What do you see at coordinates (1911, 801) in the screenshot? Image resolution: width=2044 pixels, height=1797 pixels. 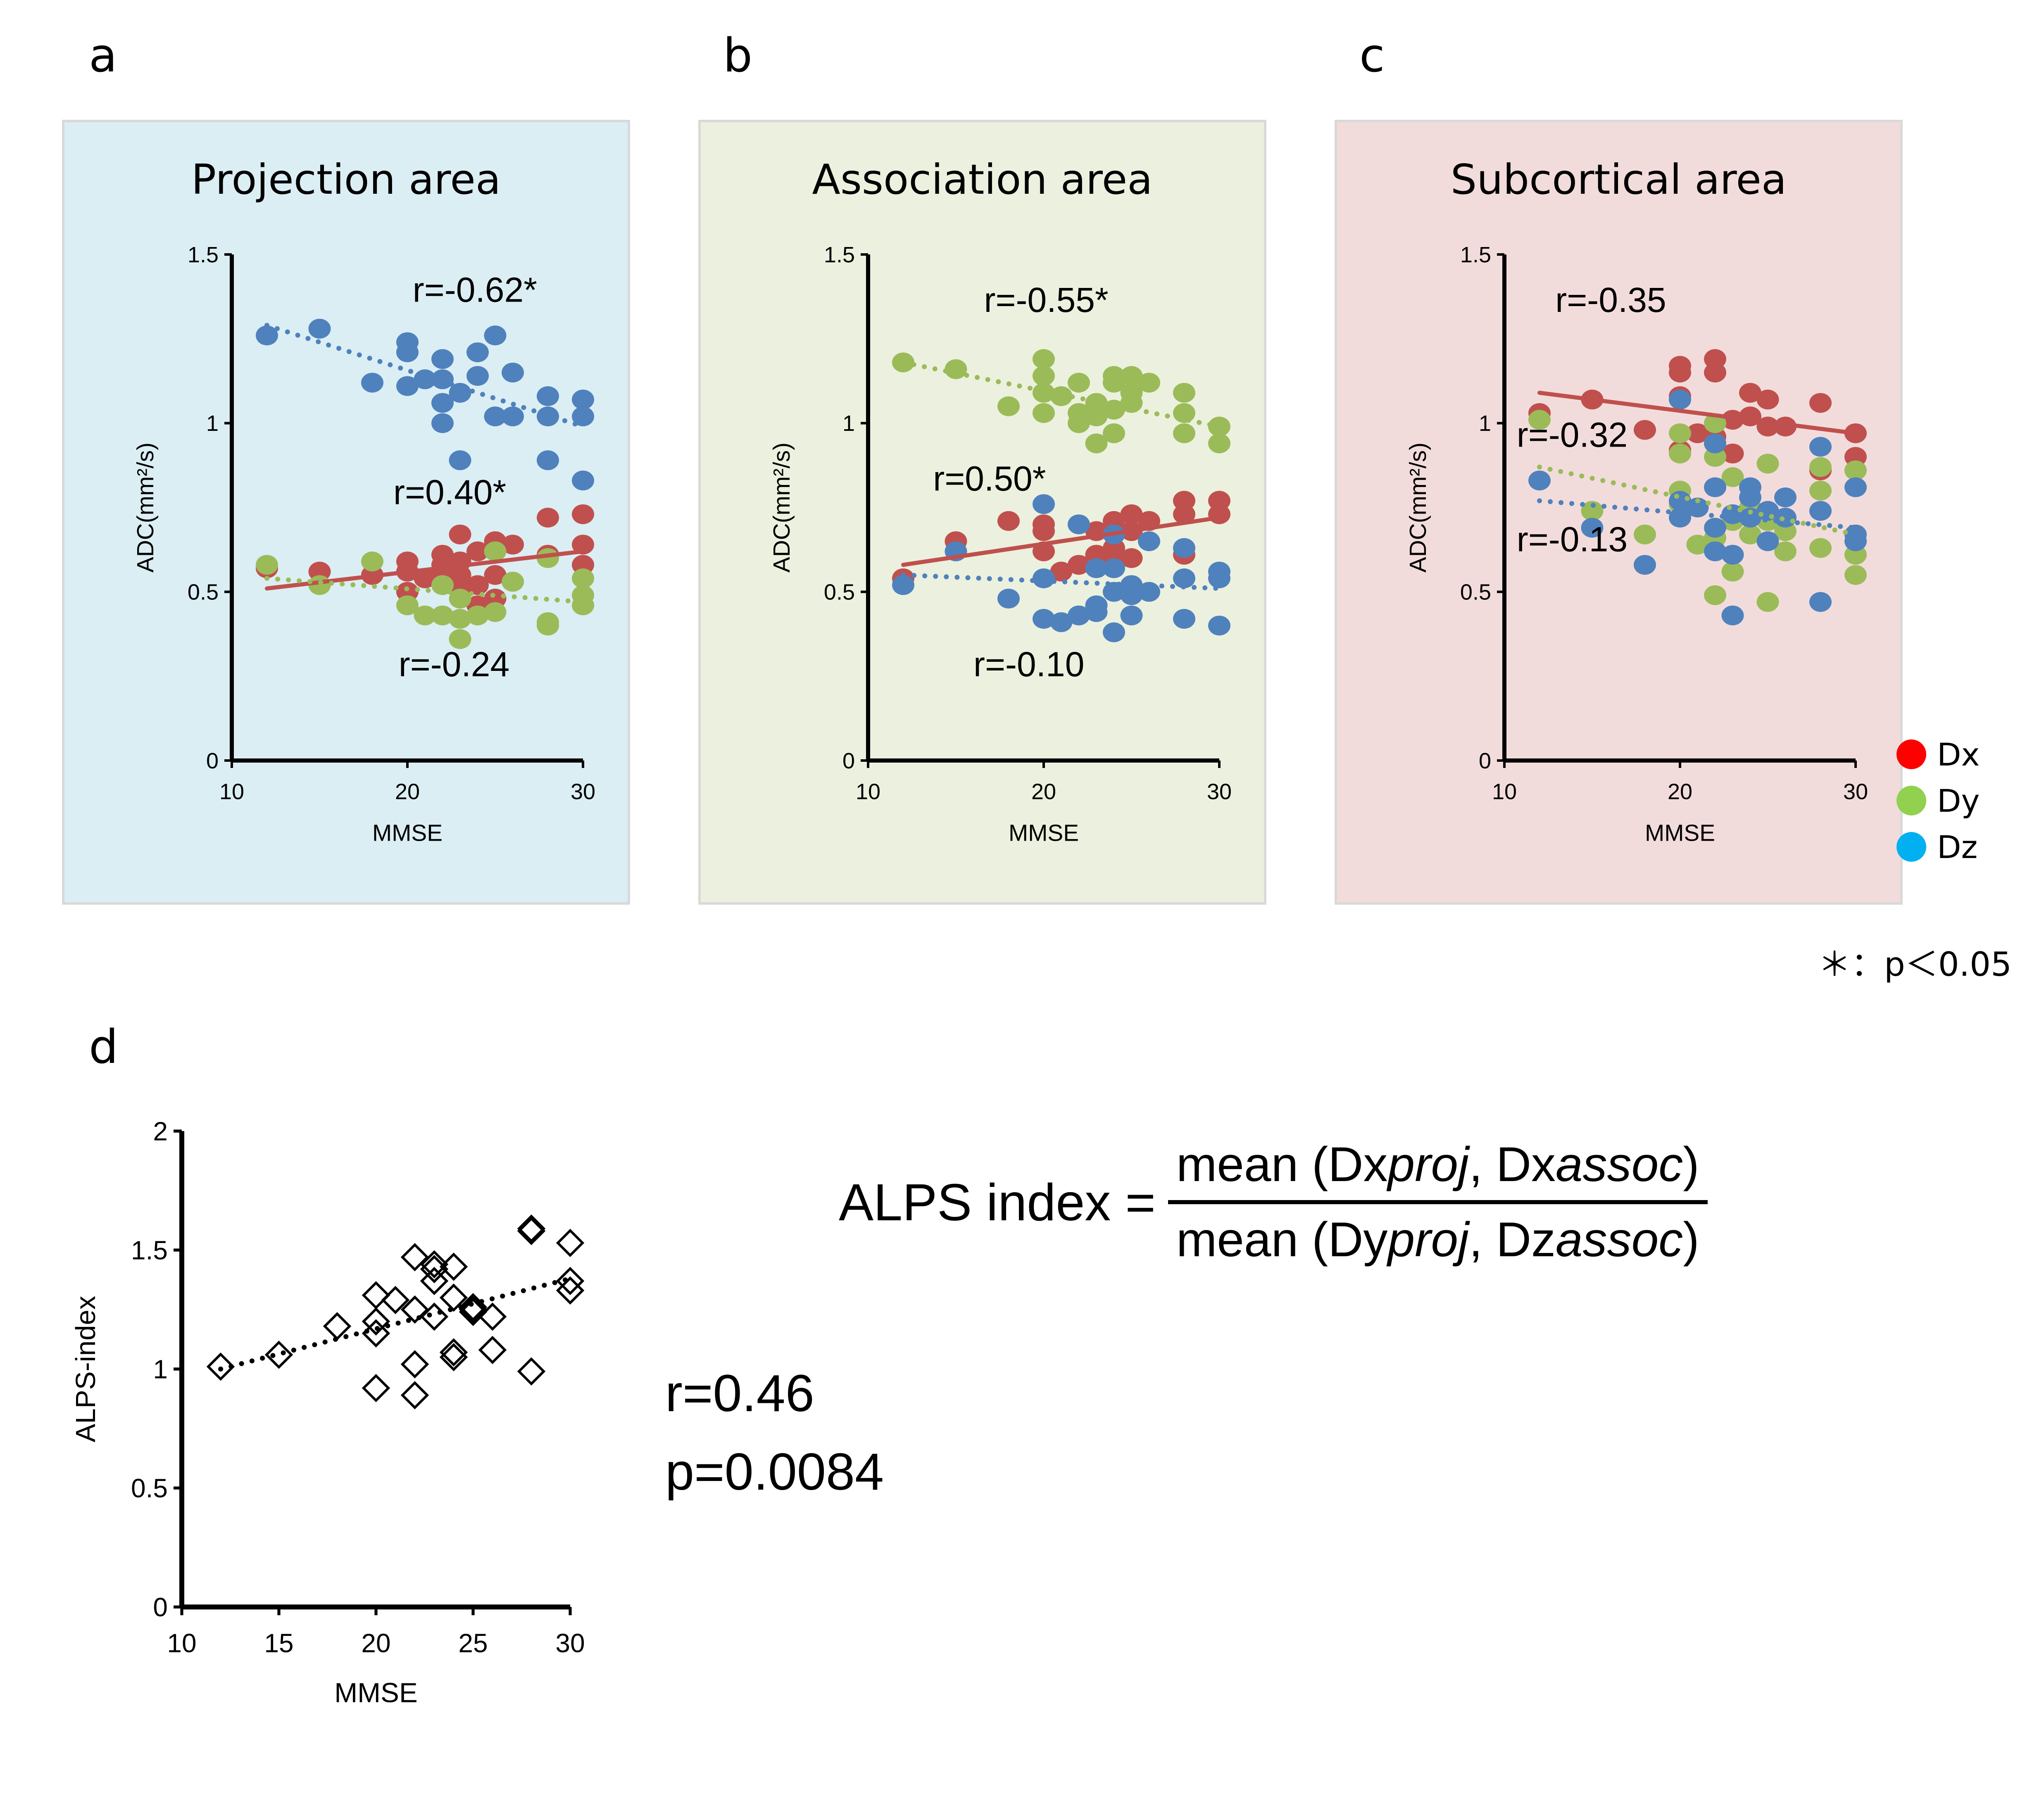 I see `dy-dot-icon` at bounding box center [1911, 801].